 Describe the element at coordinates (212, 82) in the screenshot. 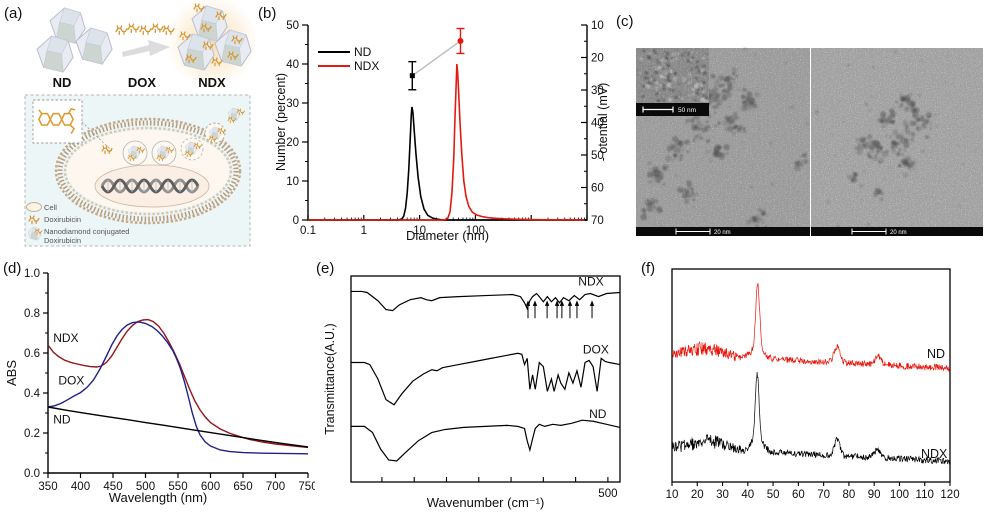

I see `ndx-label: NDX` at that location.